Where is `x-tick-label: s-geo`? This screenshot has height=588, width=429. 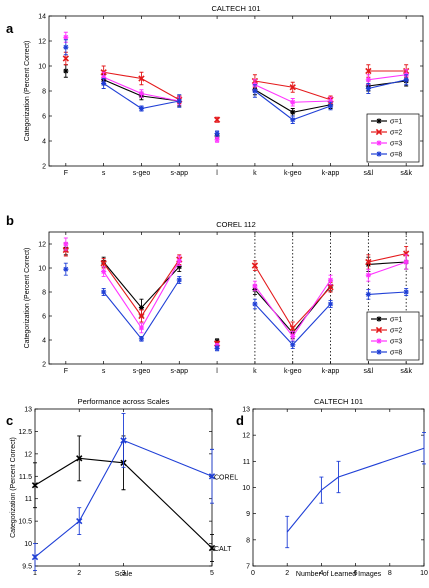
x-tick-label: s-geo is located at coordinates (142, 371).